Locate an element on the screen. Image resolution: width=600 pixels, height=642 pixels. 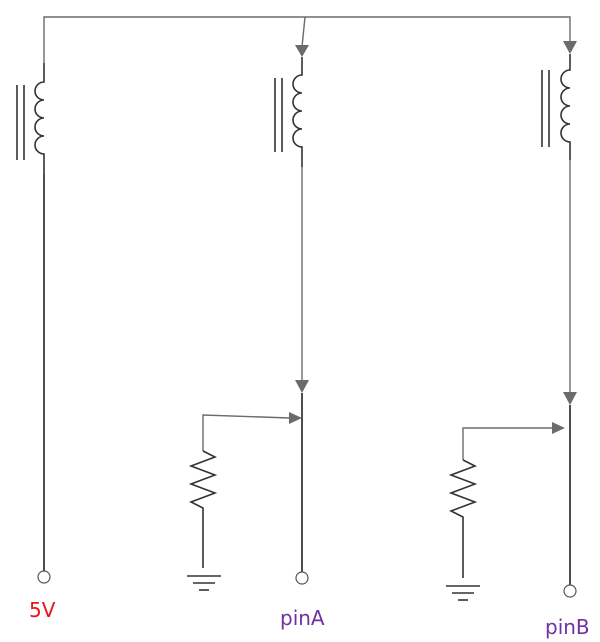
arrow-mid-pinb is located at coordinates (570, 398).